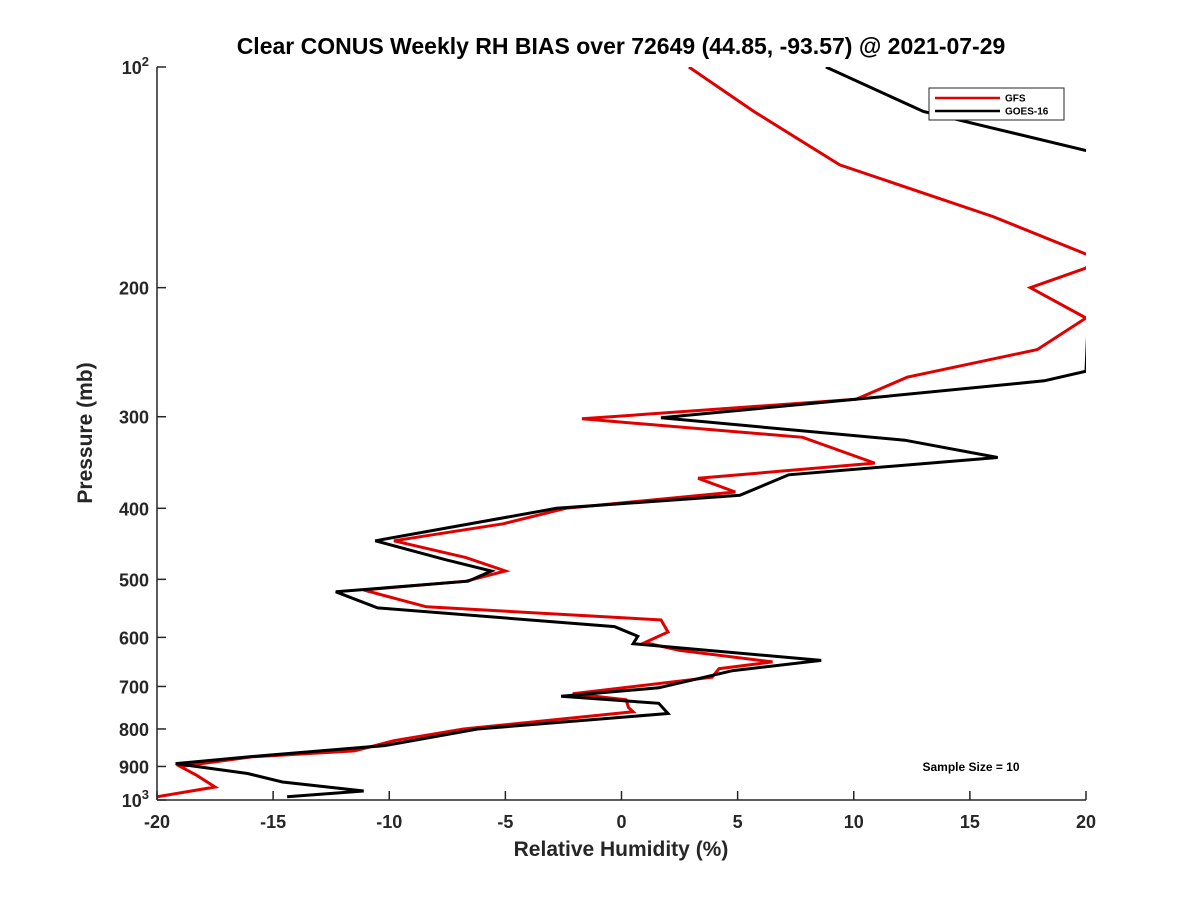 The width and height of the screenshot is (1200, 900). I want to click on y-tick-group: 10² 200 300 400 500 600 700 800 900 10³, so click(142, 432).